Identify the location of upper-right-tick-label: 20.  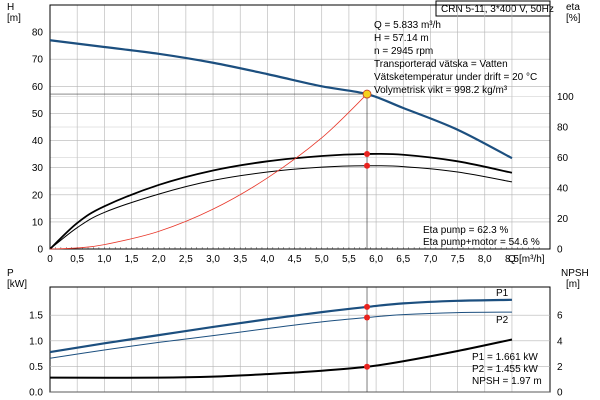
(563, 219).